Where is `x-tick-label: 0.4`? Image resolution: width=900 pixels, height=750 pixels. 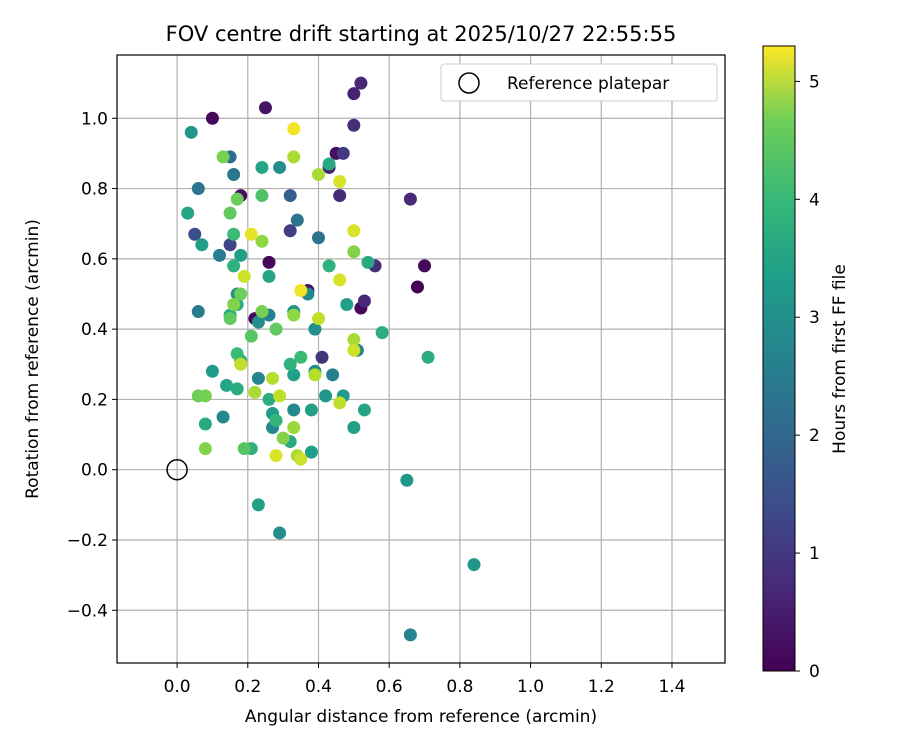 x-tick-label: 0.4 is located at coordinates (318, 687).